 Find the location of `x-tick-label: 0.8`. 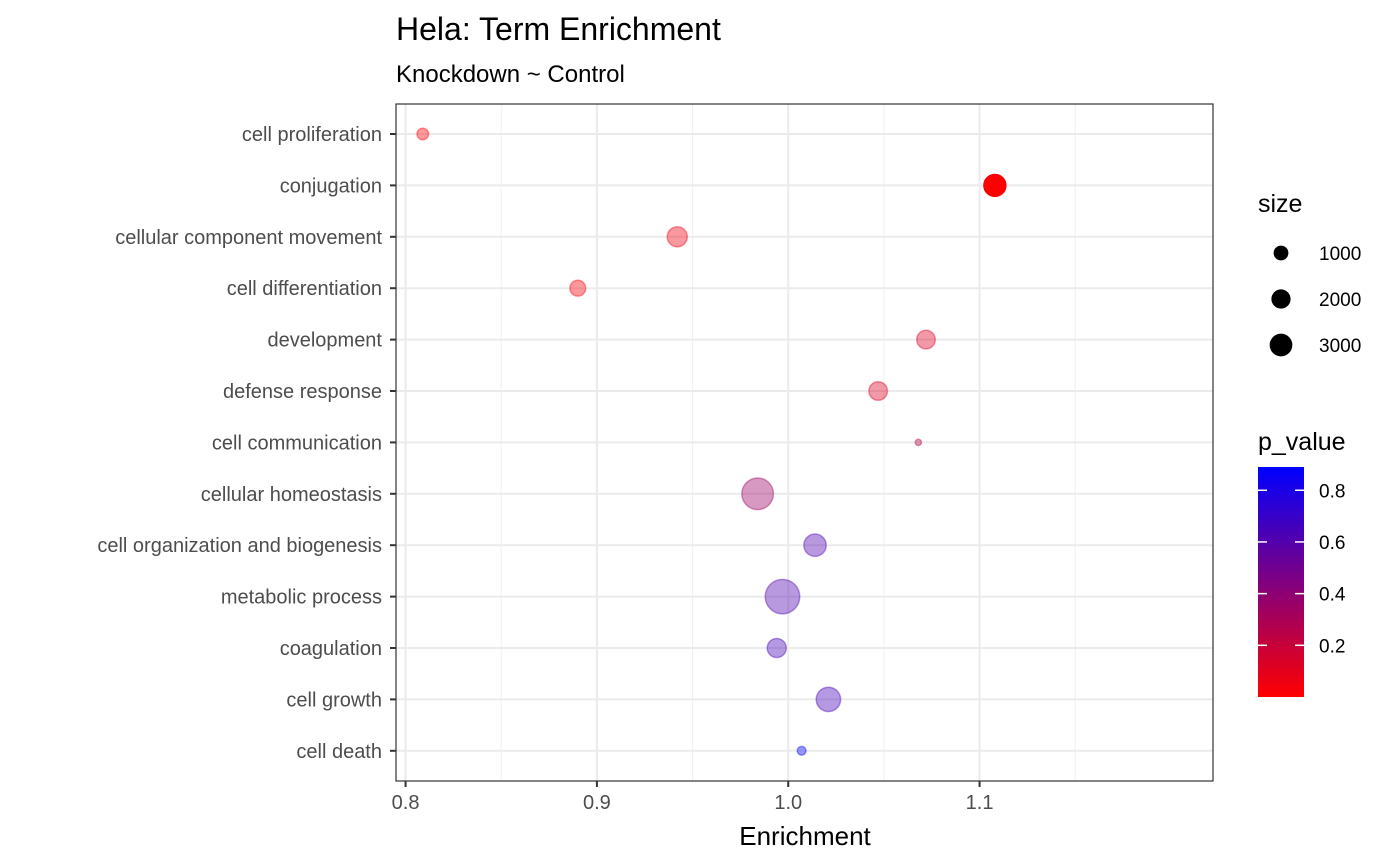

x-tick-label: 0.8 is located at coordinates (406, 803).